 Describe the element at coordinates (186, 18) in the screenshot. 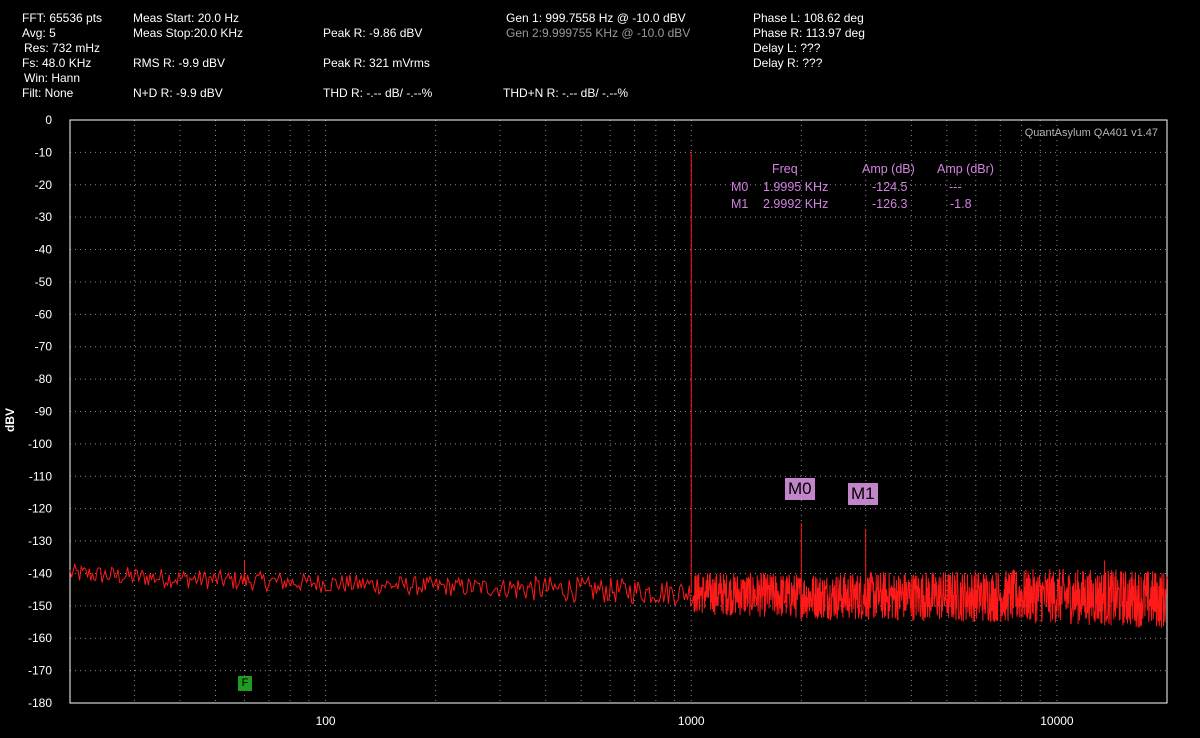

I see `meas-start-readout: Meas Start: 20.0 Hz` at that location.